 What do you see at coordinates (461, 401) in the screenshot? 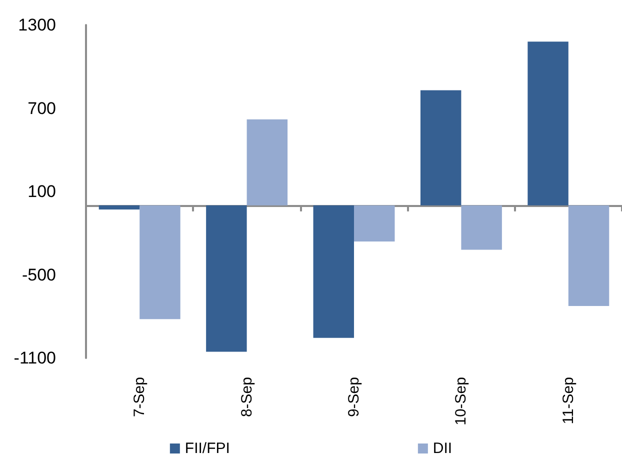
I see `x-tick-label: 10-Sep` at bounding box center [461, 401].